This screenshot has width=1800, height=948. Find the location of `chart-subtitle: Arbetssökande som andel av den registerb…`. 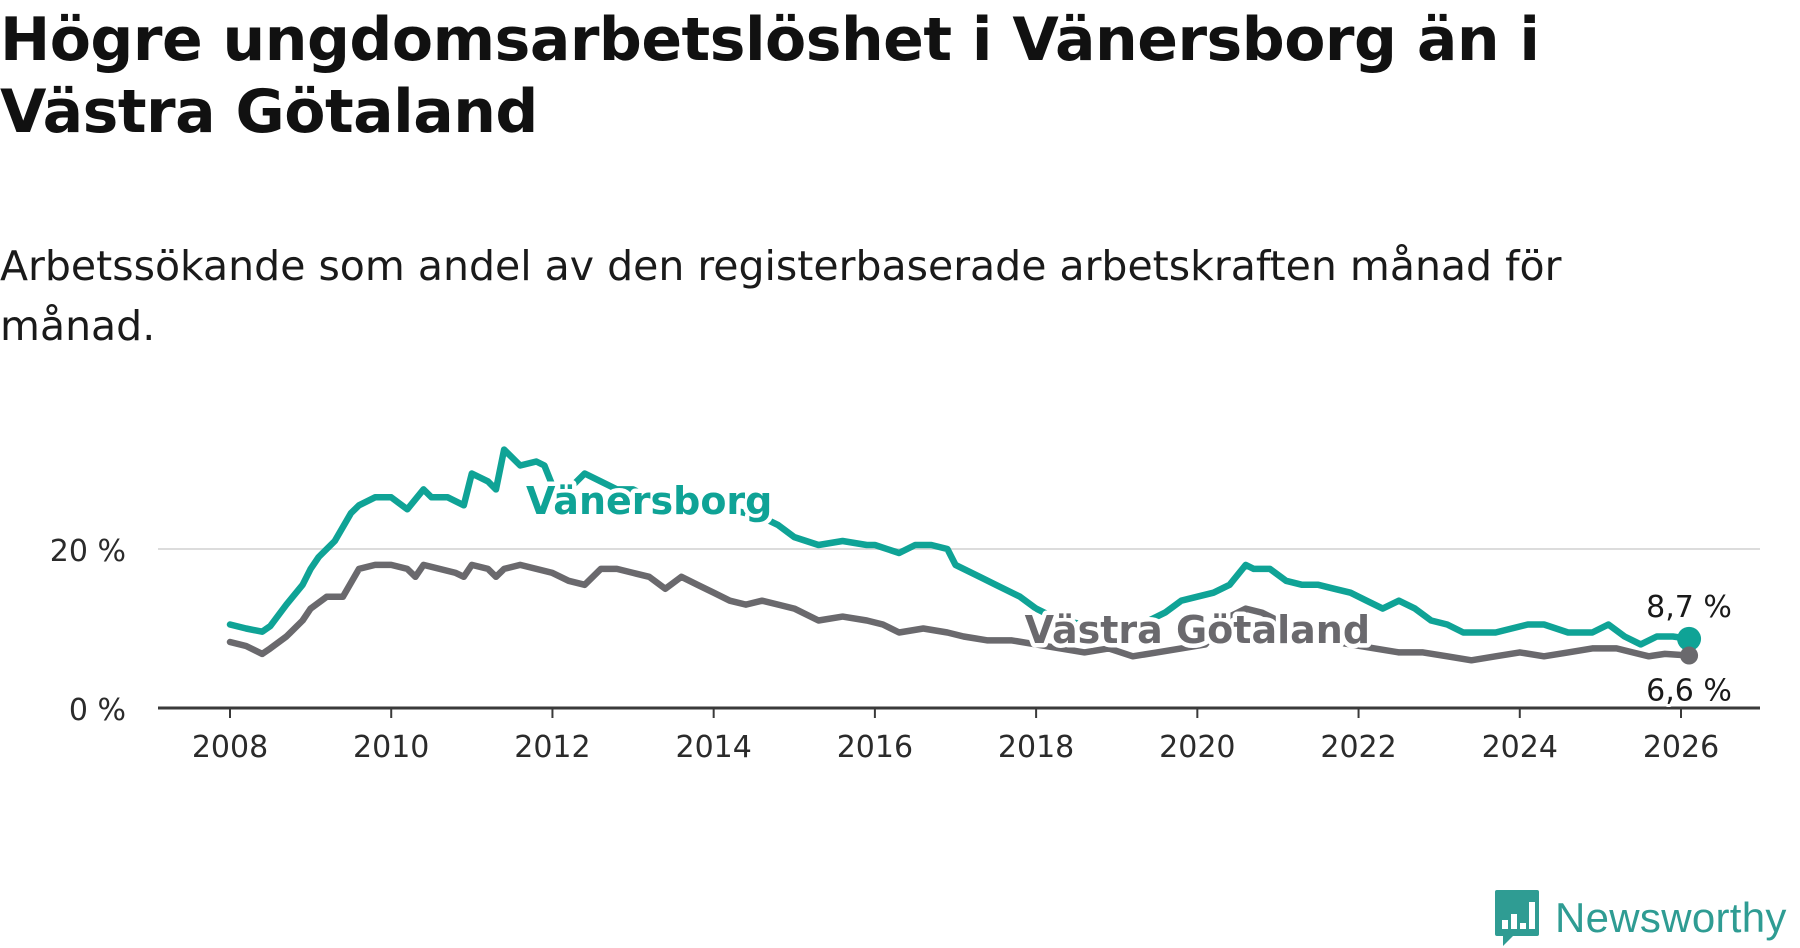

chart-subtitle: Arbetssökande som andel av den registerb… is located at coordinates (781, 296).